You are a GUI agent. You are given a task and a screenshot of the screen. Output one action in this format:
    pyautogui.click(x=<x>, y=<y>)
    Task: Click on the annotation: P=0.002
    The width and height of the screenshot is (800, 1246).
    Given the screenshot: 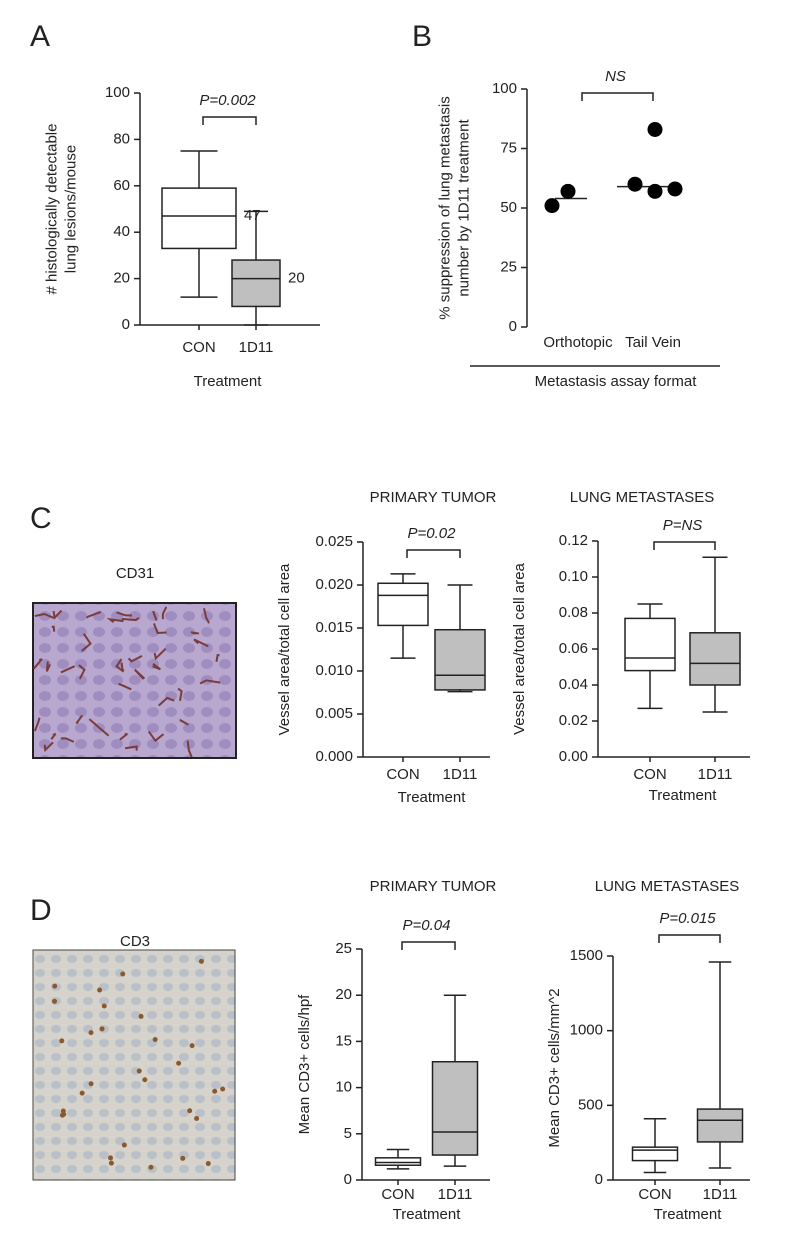 What is the action you would take?
    pyautogui.click(x=227, y=100)
    